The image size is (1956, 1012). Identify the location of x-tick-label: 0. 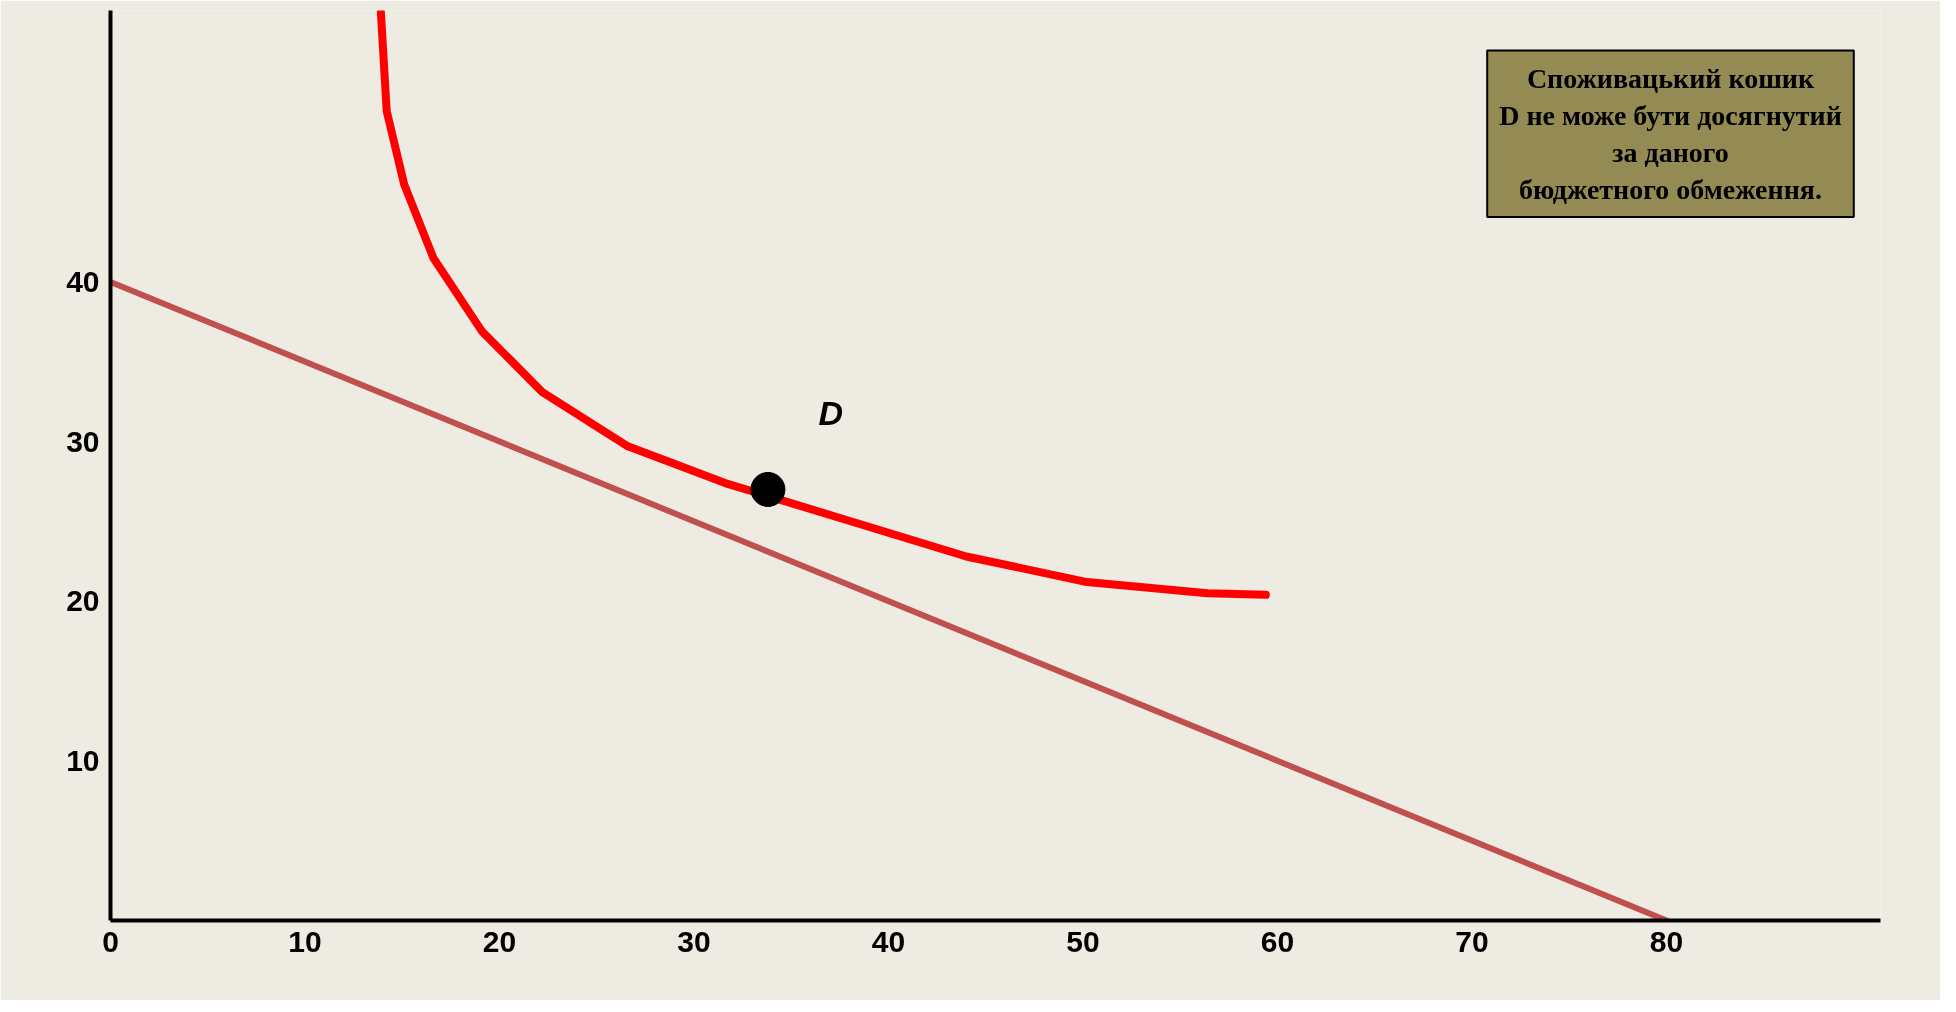
(110, 941).